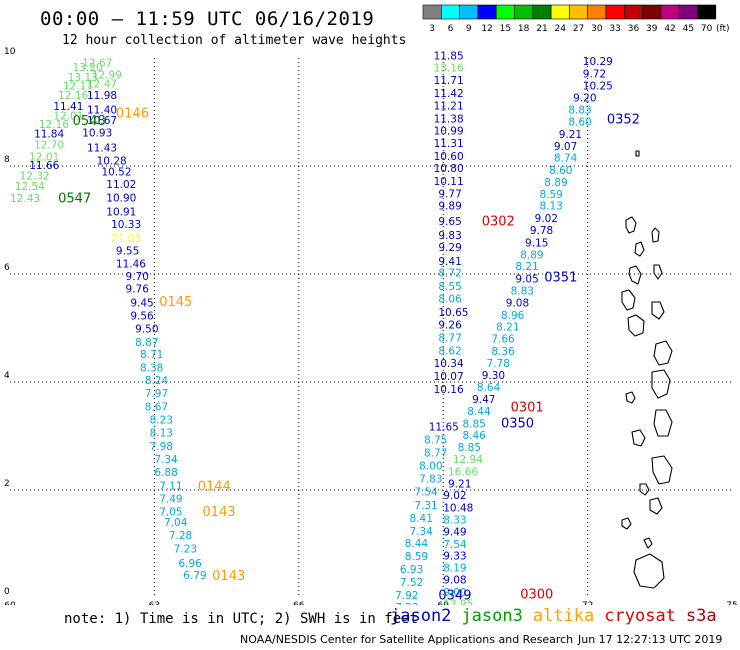  What do you see at coordinates (449, 390) in the screenshot?
I see `swh-value-label: 10.16` at bounding box center [449, 390].